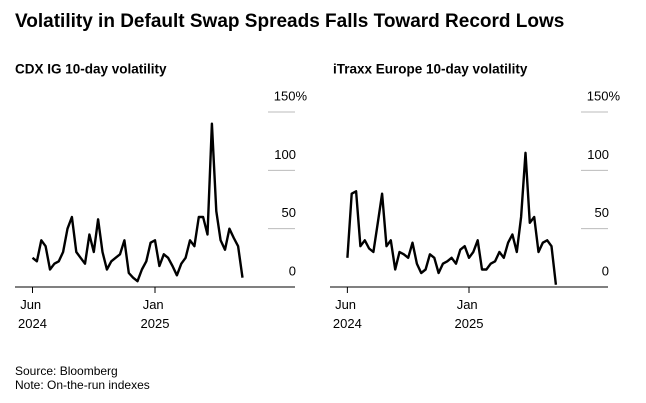 The width and height of the screenshot is (646, 403). Describe the element at coordinates (430, 69) in the screenshot. I see `panel-title: iTraxx Europe 10-day volatility` at that location.